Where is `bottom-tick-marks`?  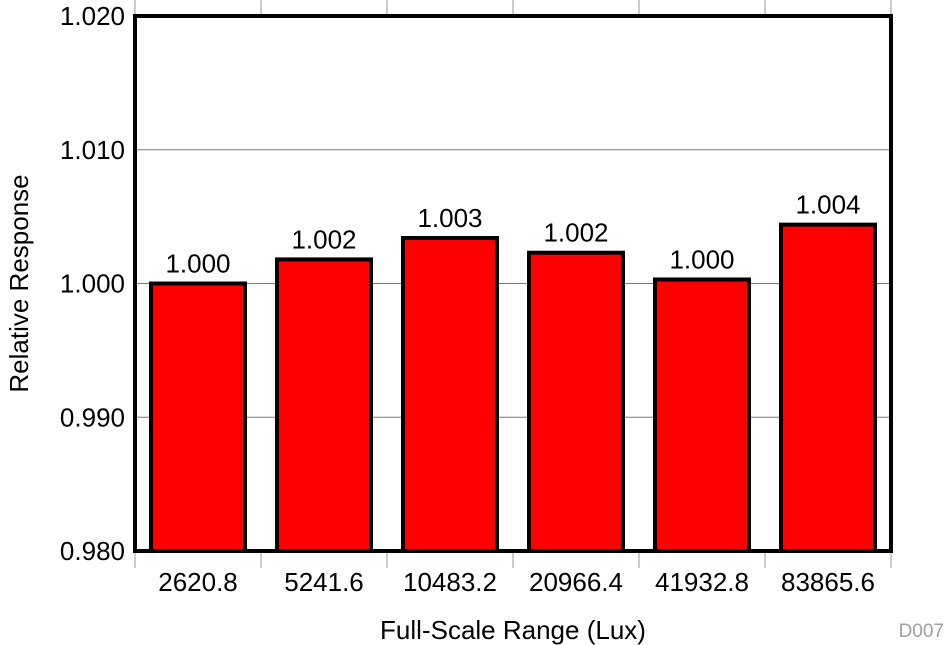
bottom-tick-marks is located at coordinates (513, 559).